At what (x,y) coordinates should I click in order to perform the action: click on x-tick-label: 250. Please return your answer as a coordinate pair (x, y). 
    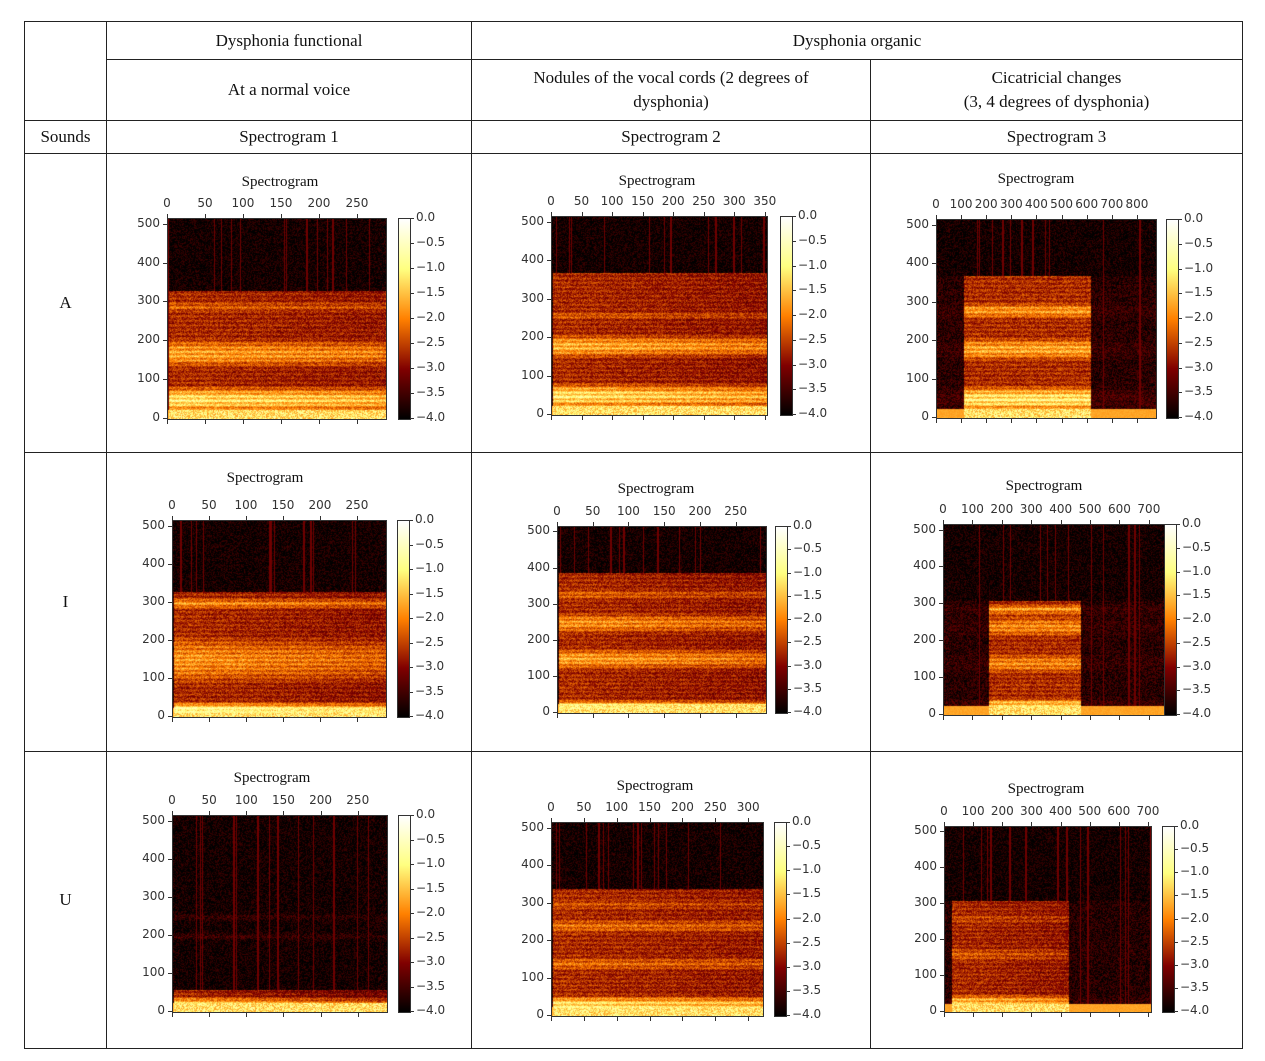
    Looking at the image, I should click on (715, 807).